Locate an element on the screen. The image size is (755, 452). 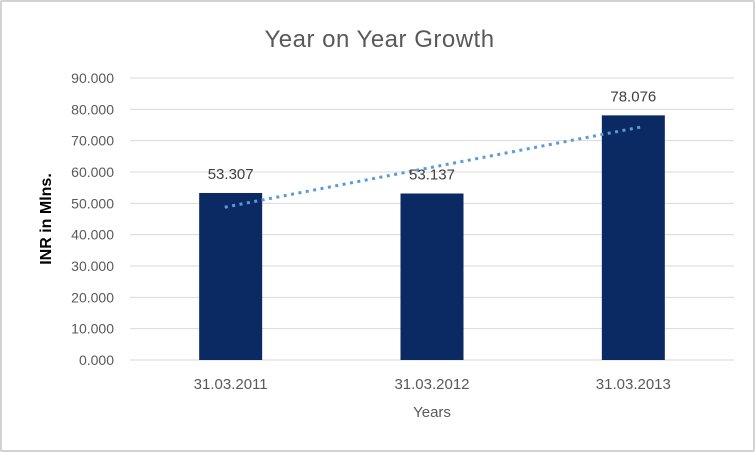
chart-title: Year on Year Growth is located at coordinates (379, 39).